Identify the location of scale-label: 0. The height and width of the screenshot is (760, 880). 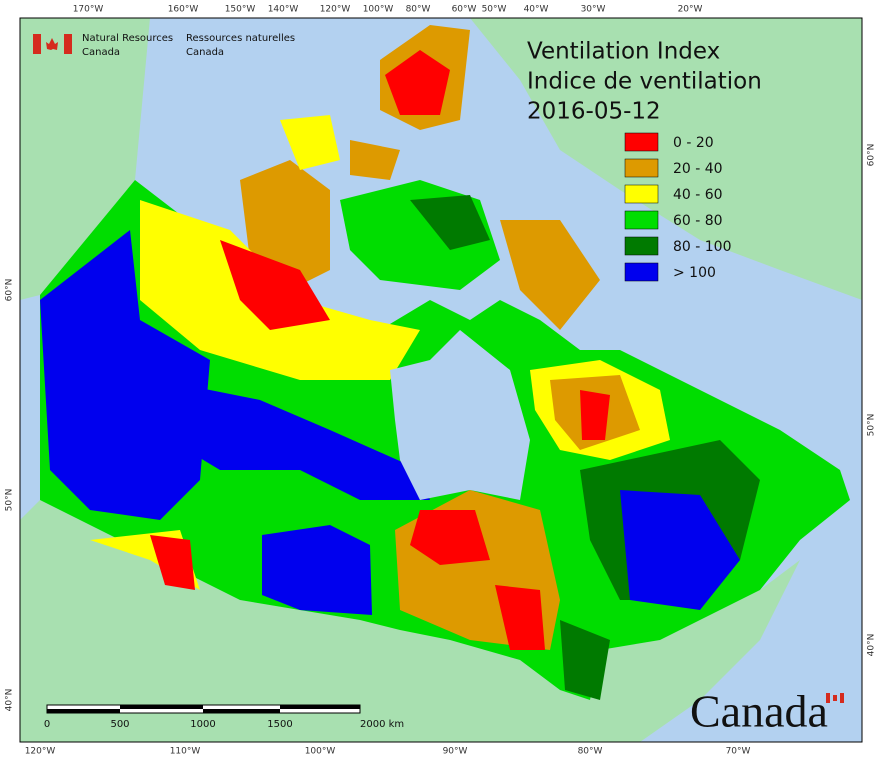
(47, 724).